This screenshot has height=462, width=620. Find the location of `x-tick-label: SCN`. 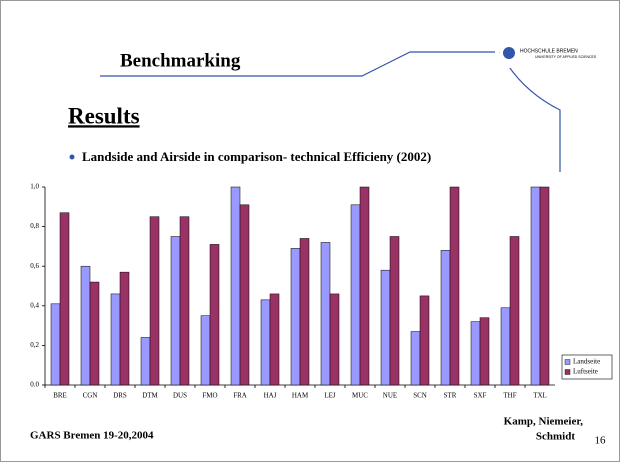

x-tick-label: SCN is located at coordinates (420, 396).